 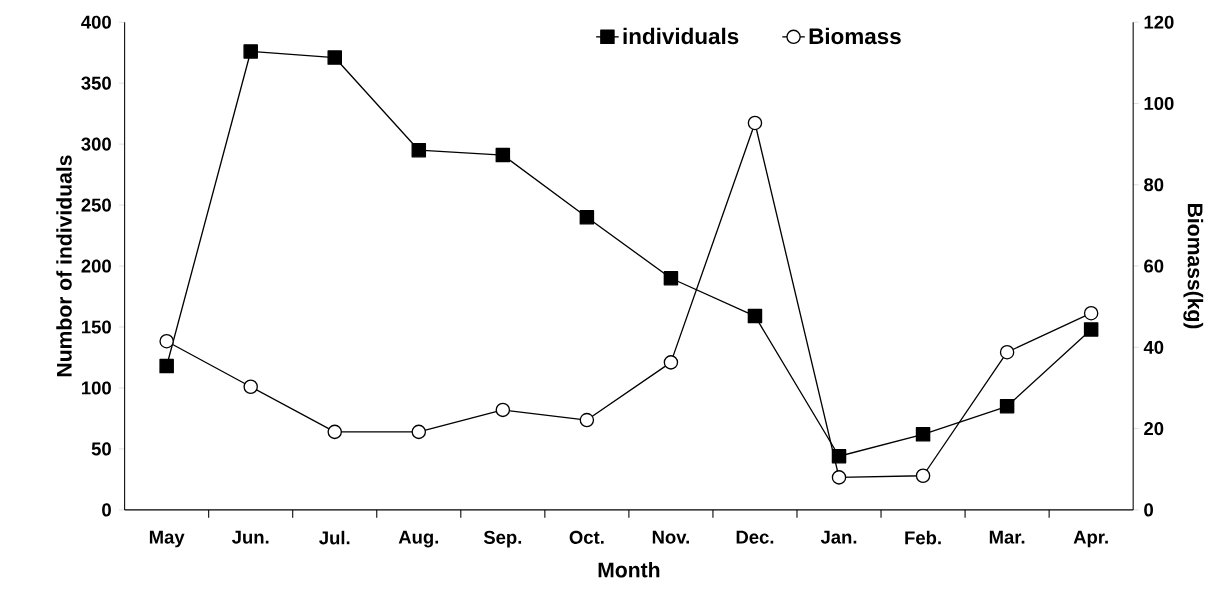 I want to click on y-tick-label: 0, so click(x=106, y=510).